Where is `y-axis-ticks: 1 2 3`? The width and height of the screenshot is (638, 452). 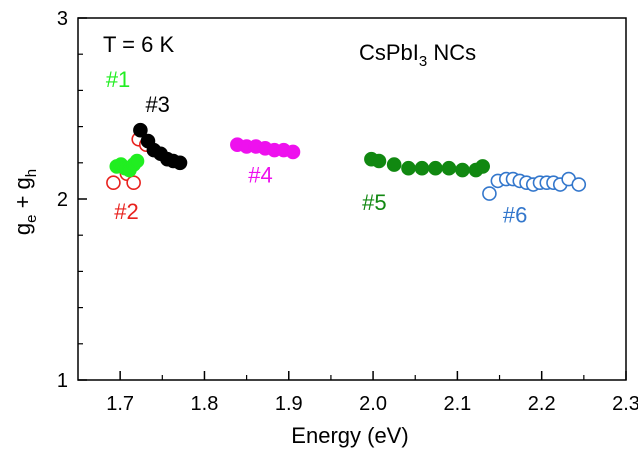 y-axis-ticks: 1 2 3 is located at coordinates (72, 200).